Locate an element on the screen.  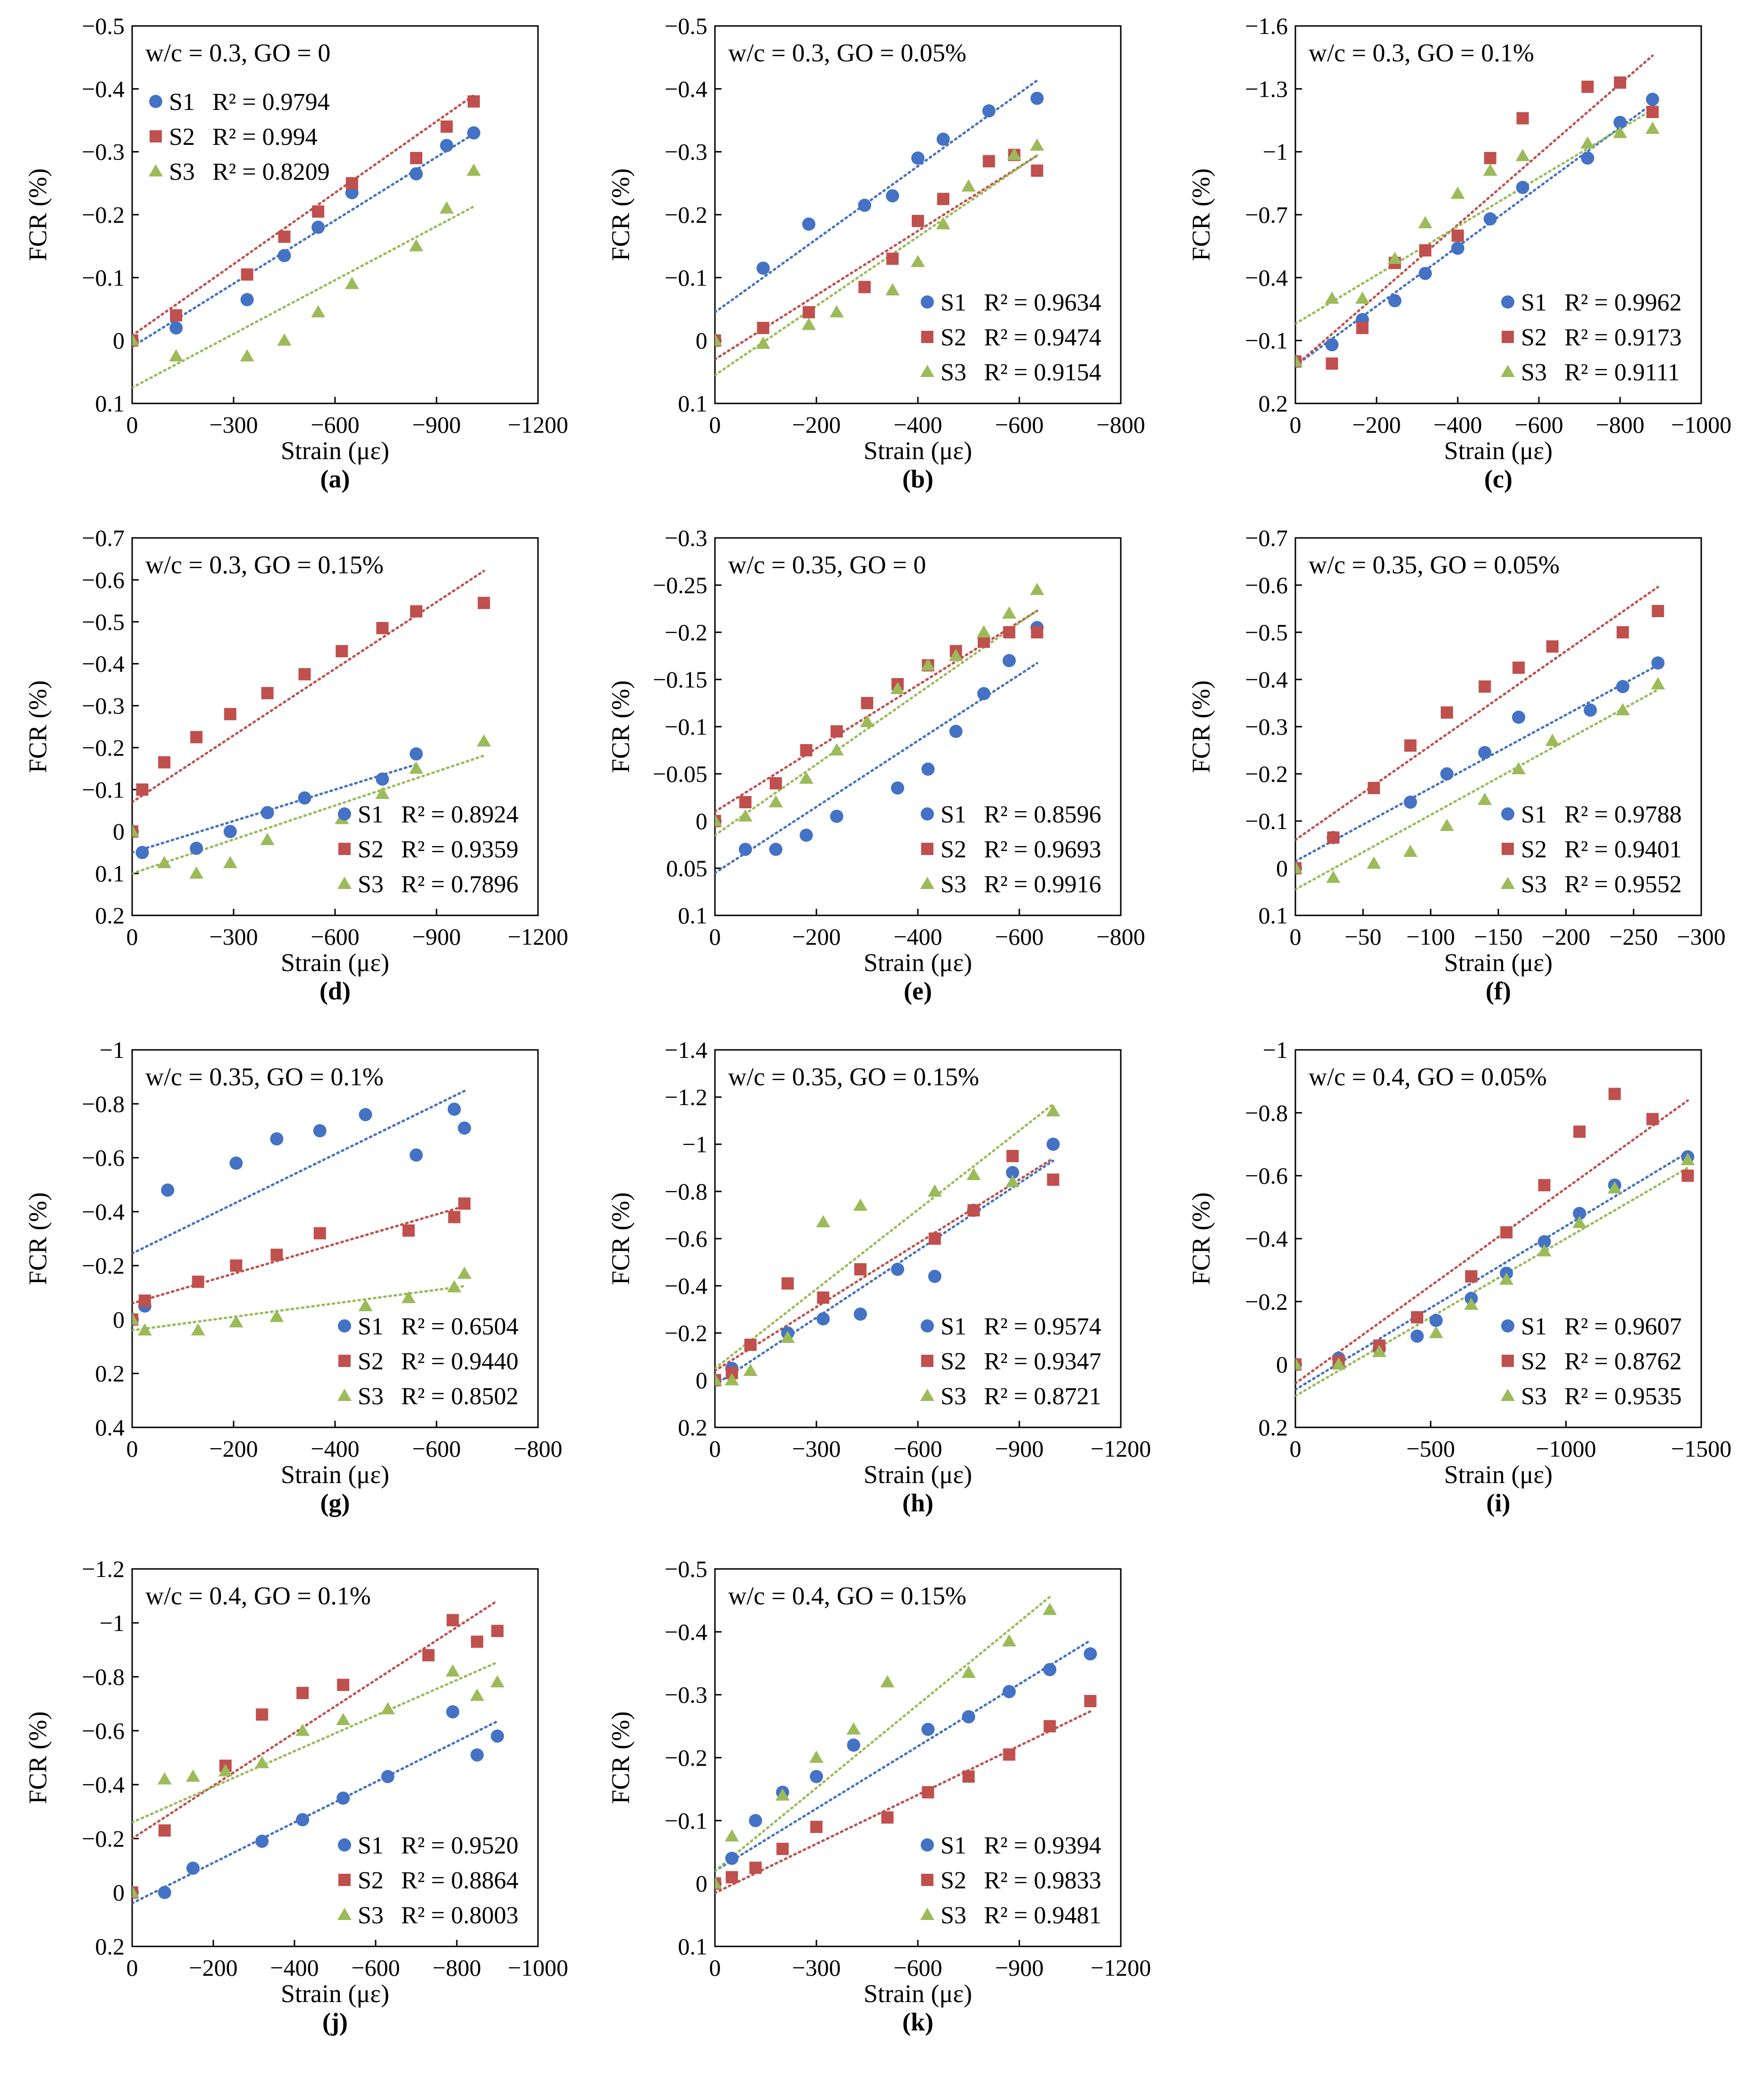
panel-title: w/c = 0.4, GO = 0.1% is located at coordinates (258, 1596).